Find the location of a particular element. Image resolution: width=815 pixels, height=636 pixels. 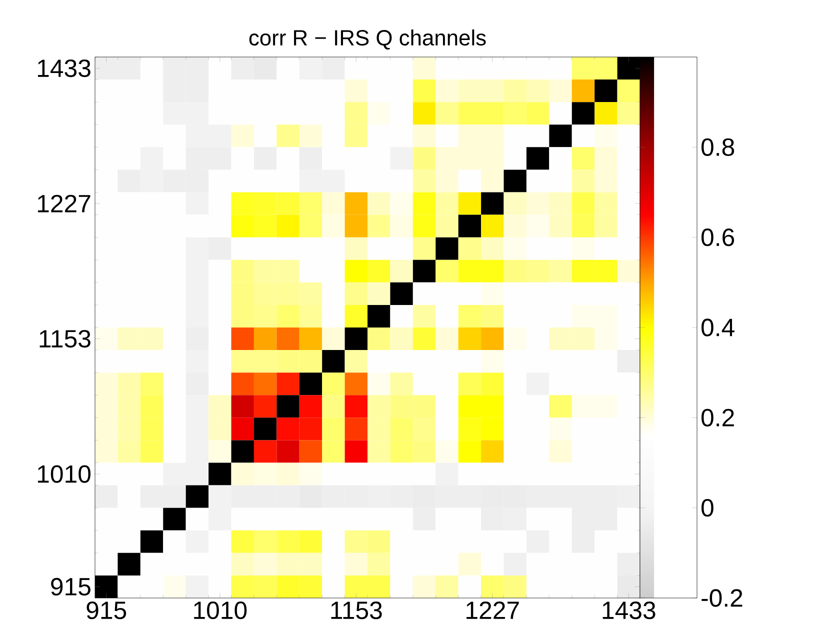

x-tick-label: 1153 is located at coordinates (356, 611).